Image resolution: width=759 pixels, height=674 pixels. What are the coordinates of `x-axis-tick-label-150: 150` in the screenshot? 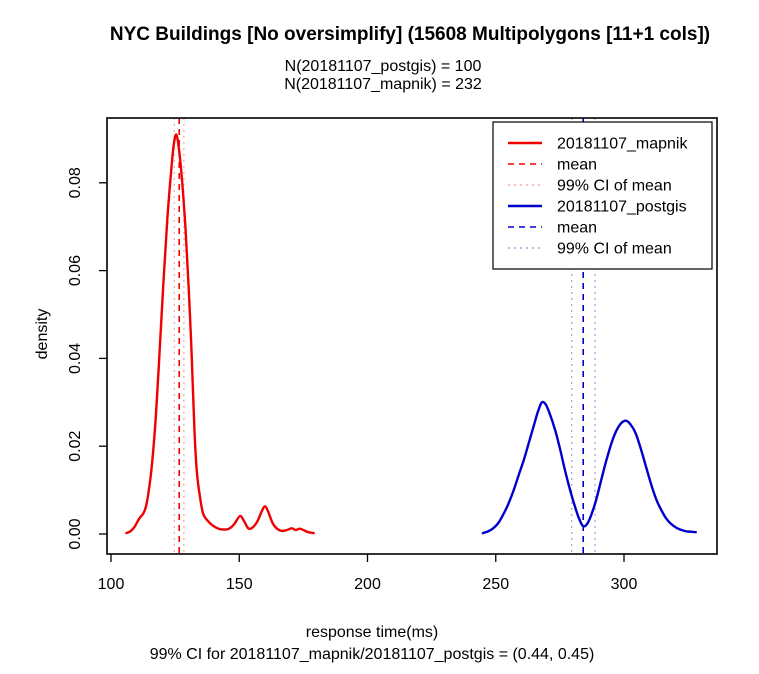 It's located at (239, 584).